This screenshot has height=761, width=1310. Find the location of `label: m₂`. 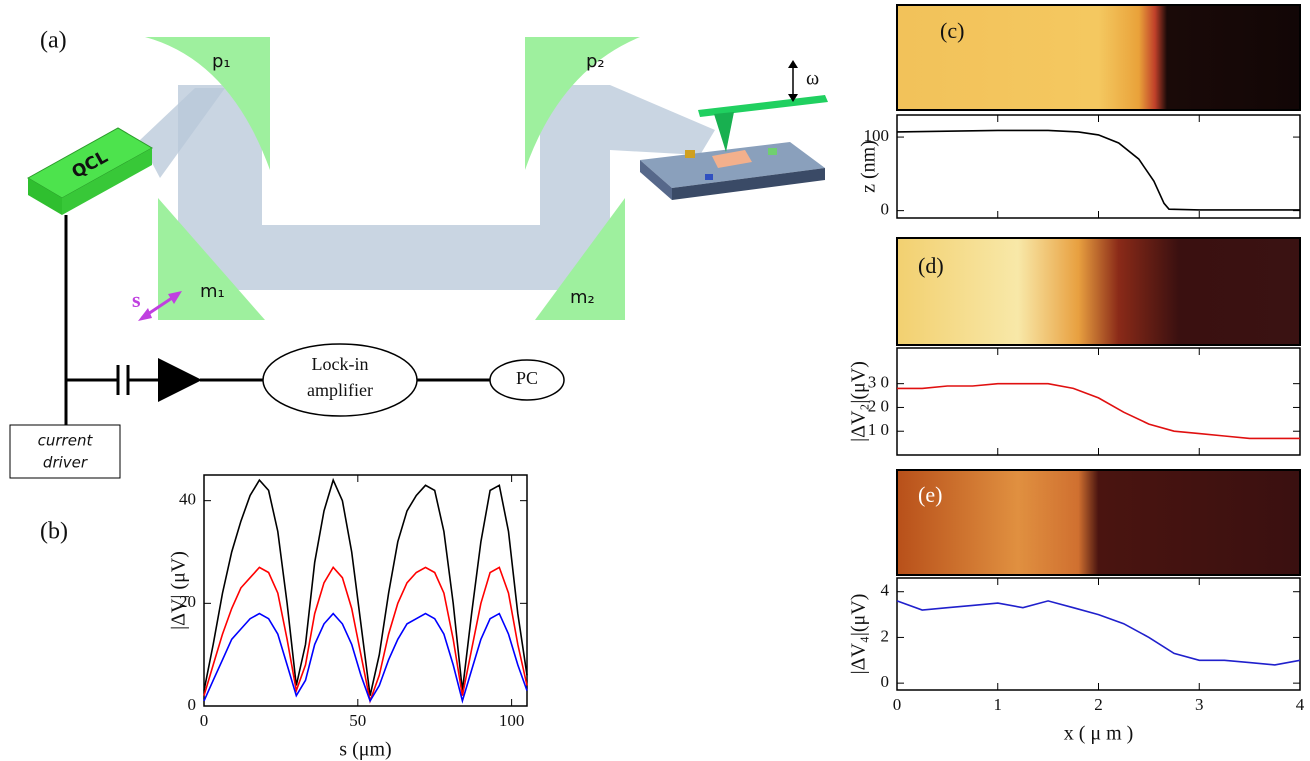

label: m₂ is located at coordinates (582, 297).